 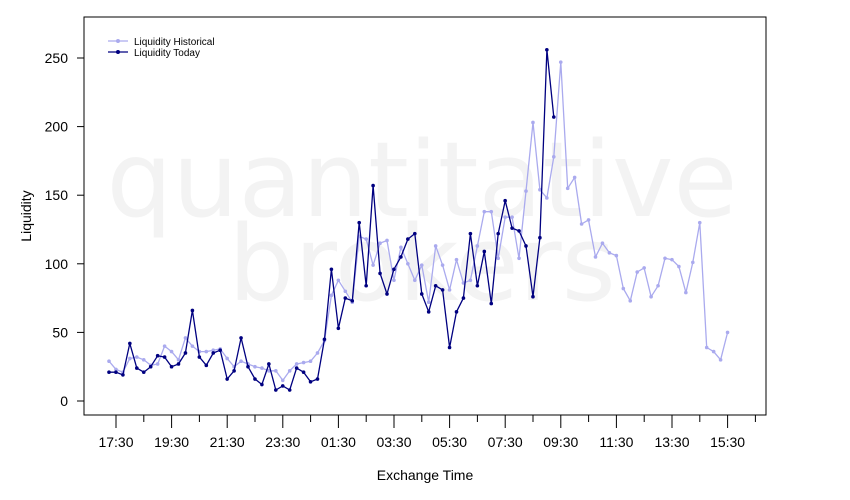 What do you see at coordinates (57, 264) in the screenshot?
I see `y-tick-label: 100` at bounding box center [57, 264].